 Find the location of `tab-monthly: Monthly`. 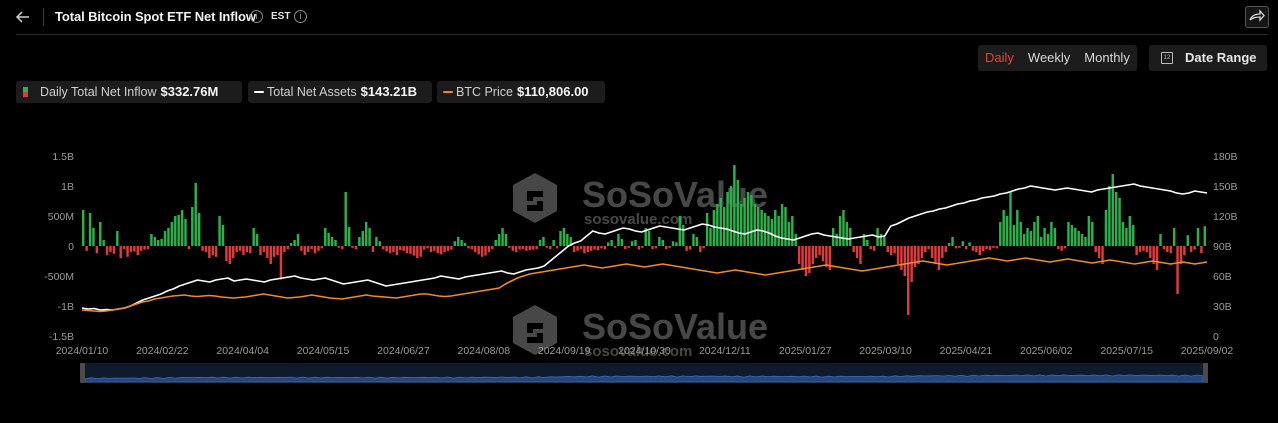

tab-monthly: Monthly is located at coordinates (1107, 57).